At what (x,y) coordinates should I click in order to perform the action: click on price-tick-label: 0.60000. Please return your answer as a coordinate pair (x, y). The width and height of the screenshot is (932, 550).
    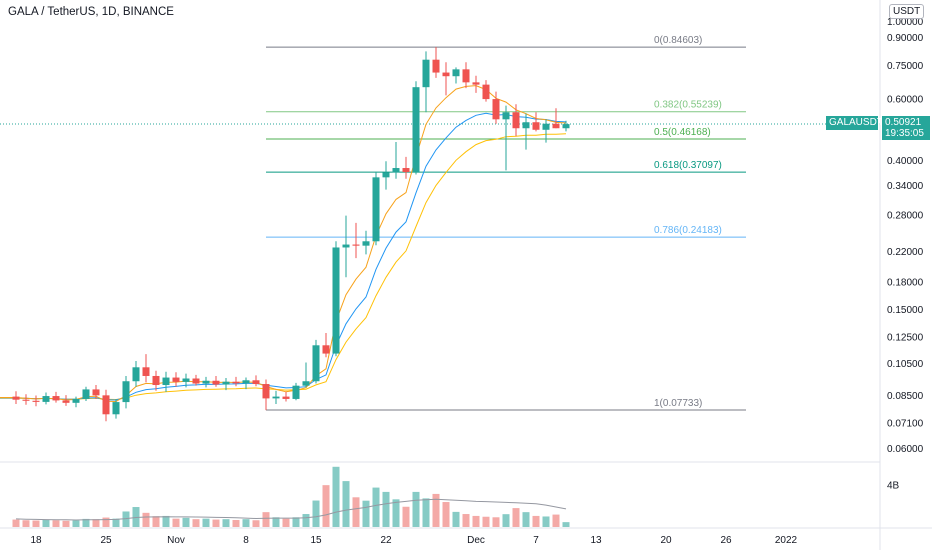
    Looking at the image, I should click on (905, 100).